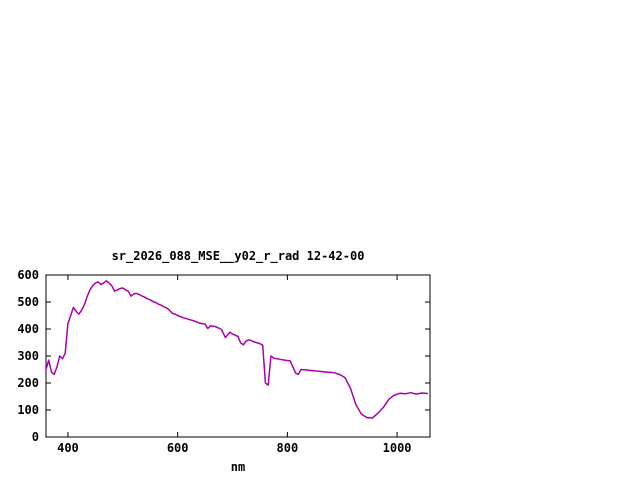  Describe the element at coordinates (28, 275) in the screenshot. I see `y-tick-label: 600` at that location.